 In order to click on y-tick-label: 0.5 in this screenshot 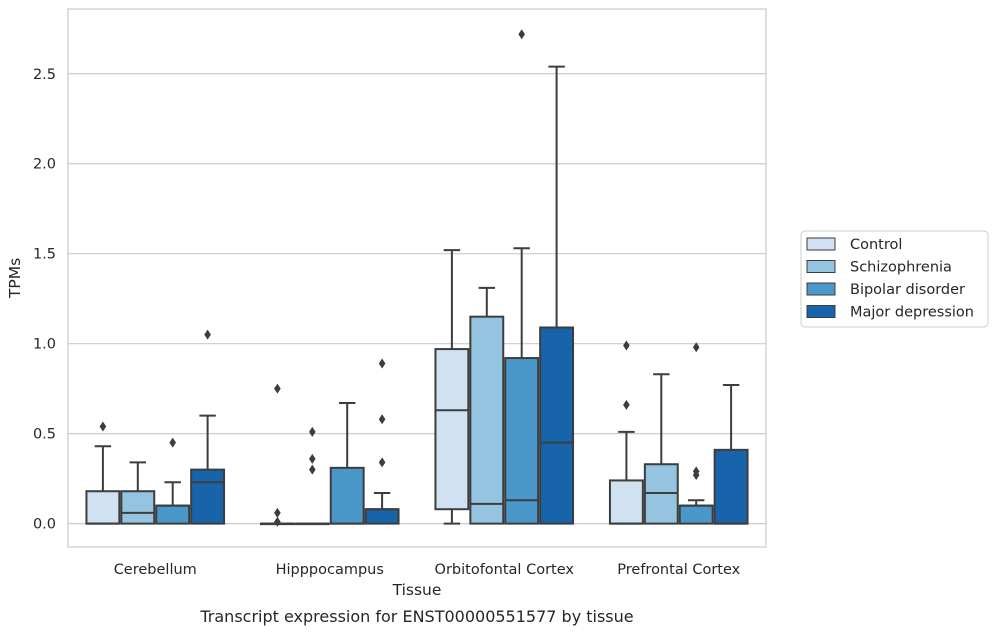, I will do `click(44, 435)`.